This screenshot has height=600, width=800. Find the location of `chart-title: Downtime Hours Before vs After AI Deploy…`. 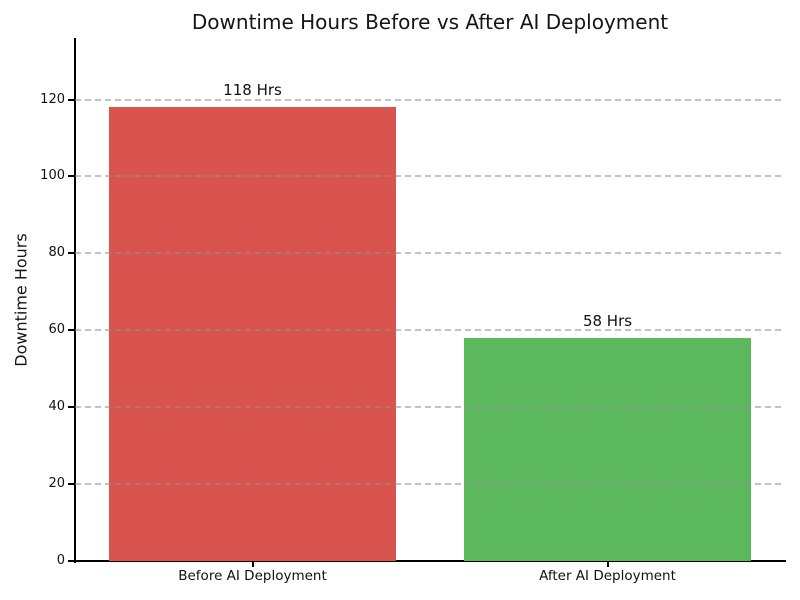

chart-title: Downtime Hours Before vs After AI Deploy… is located at coordinates (430, 22).